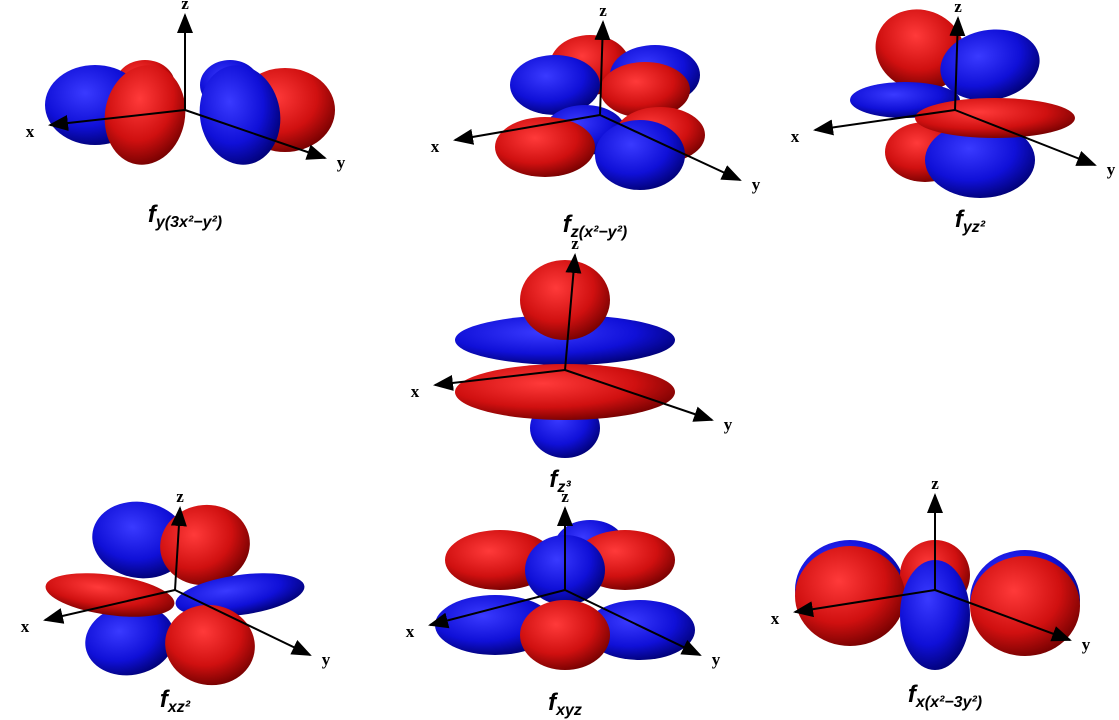  Describe the element at coordinates (568, 710) in the screenshot. I see `label-sub: xyz` at that location.